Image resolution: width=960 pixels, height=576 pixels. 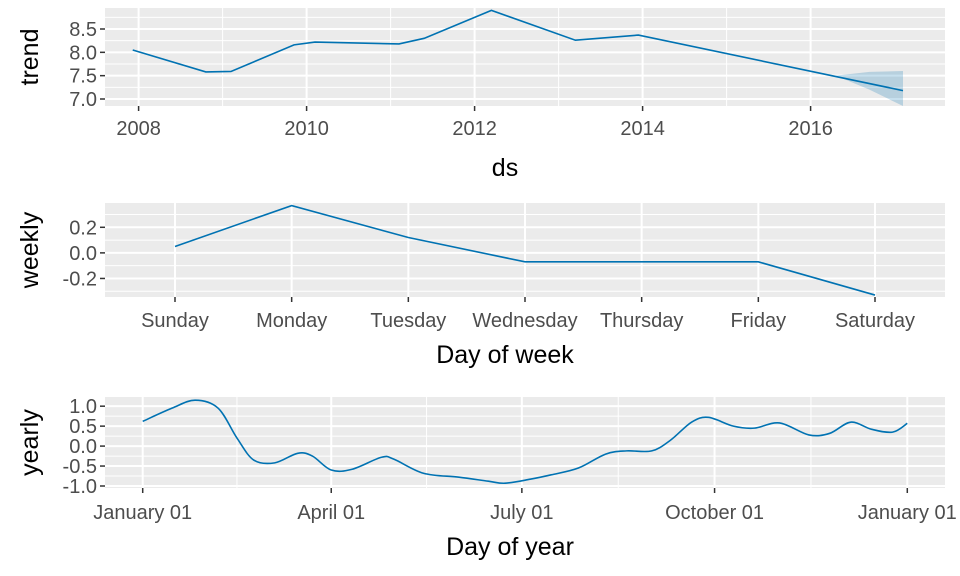 I want to click on yearly-y-tick-label: 0.5, so click(x=83, y=427).